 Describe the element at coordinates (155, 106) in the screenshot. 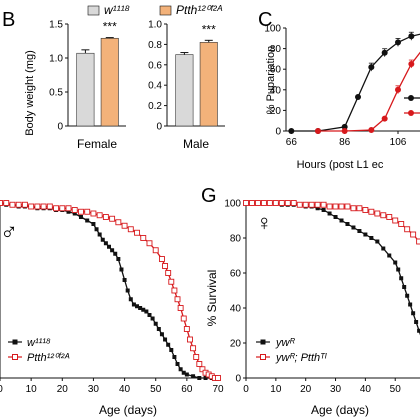

I see `male-weight-y-tick-label: 0.2` at that location.